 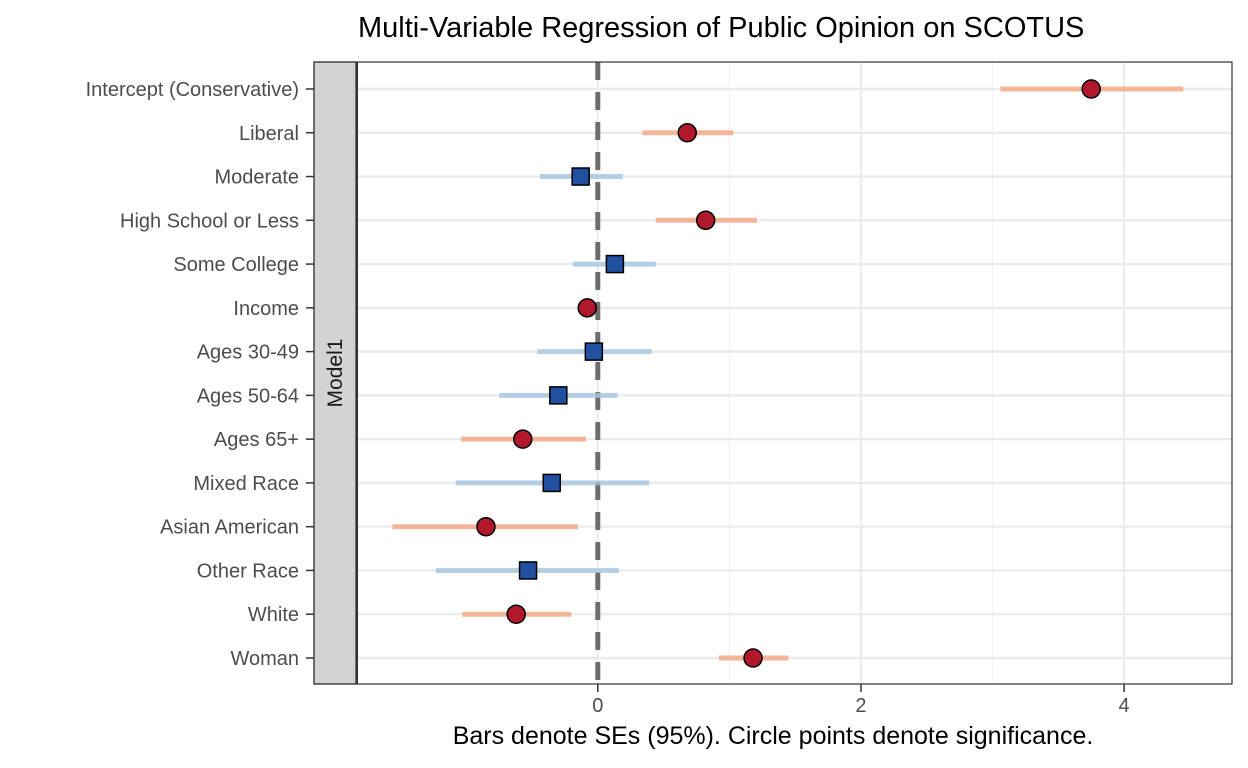 What do you see at coordinates (246, 484) in the screenshot?
I see `y-tick-label: Mixed Race` at bounding box center [246, 484].